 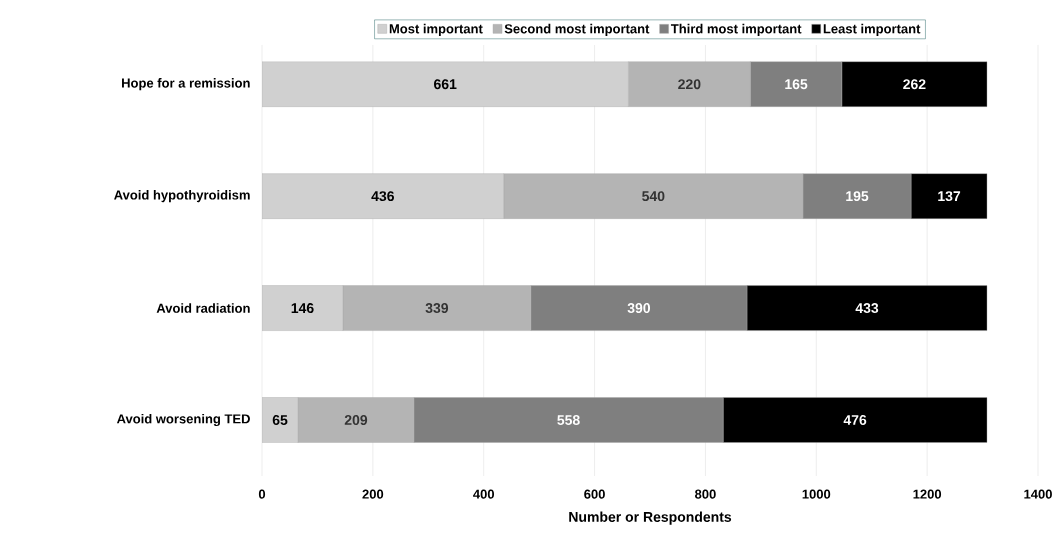 I want to click on data-label: 433, so click(x=867, y=308).